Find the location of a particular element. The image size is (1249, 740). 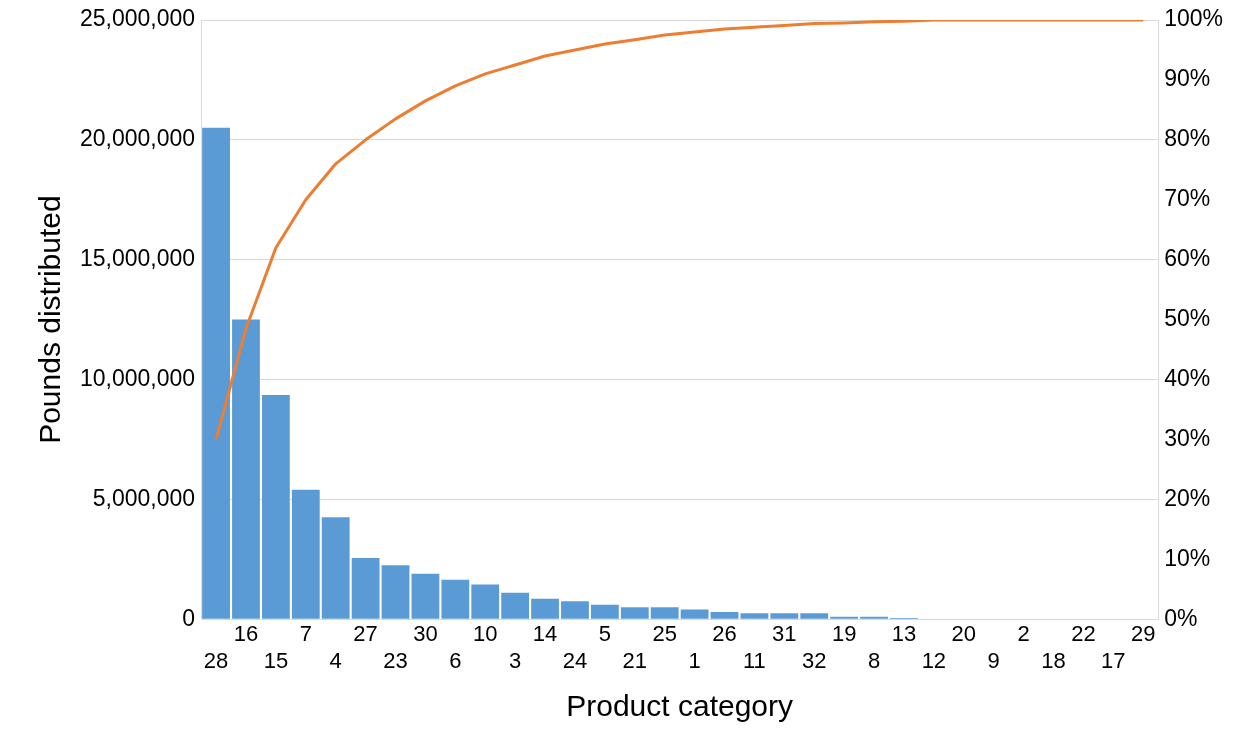

x-tick-label: 9 is located at coordinates (993, 660).